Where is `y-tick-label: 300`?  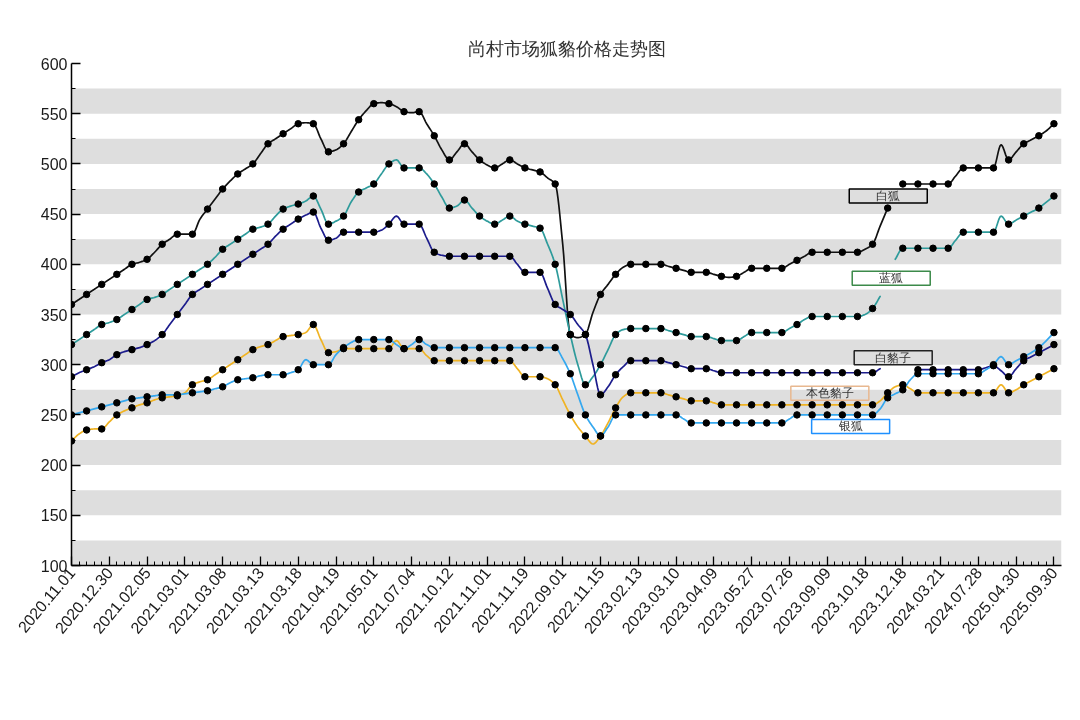 y-tick-label: 300 is located at coordinates (54, 365).